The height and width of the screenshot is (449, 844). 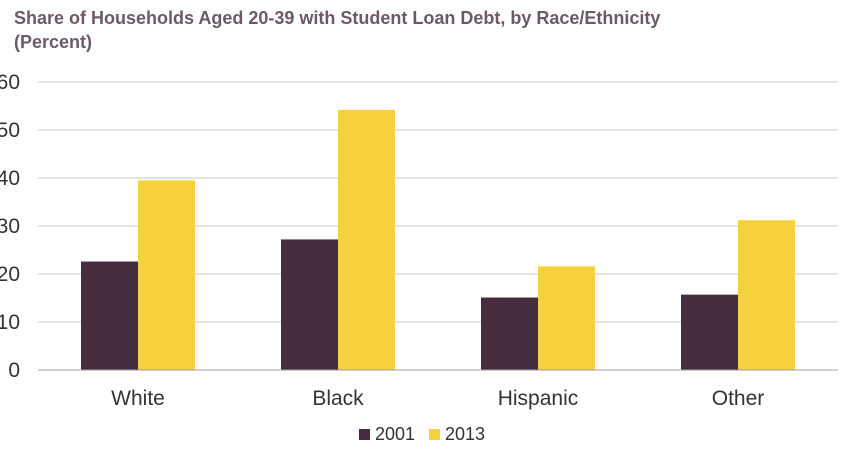 What do you see at coordinates (10, 322) in the screenshot?
I see `y-tick-label: 10` at bounding box center [10, 322].